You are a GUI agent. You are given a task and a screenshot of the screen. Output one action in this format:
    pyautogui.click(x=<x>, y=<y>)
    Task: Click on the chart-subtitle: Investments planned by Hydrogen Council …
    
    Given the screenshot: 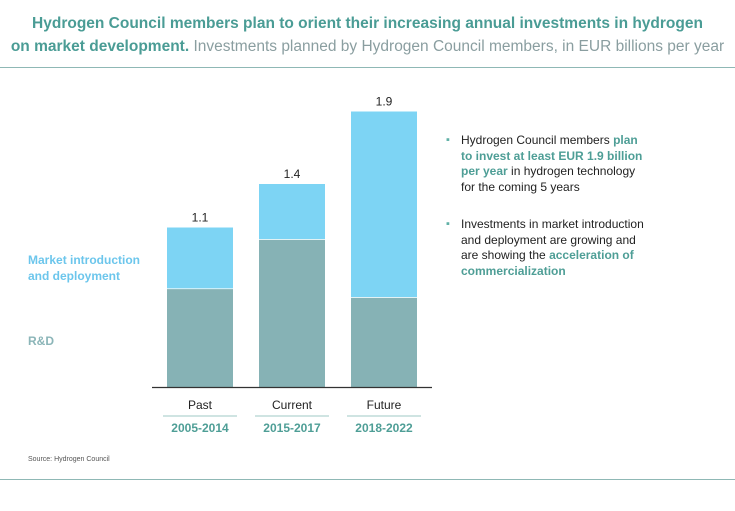 What is the action you would take?
    pyautogui.click(x=457, y=46)
    